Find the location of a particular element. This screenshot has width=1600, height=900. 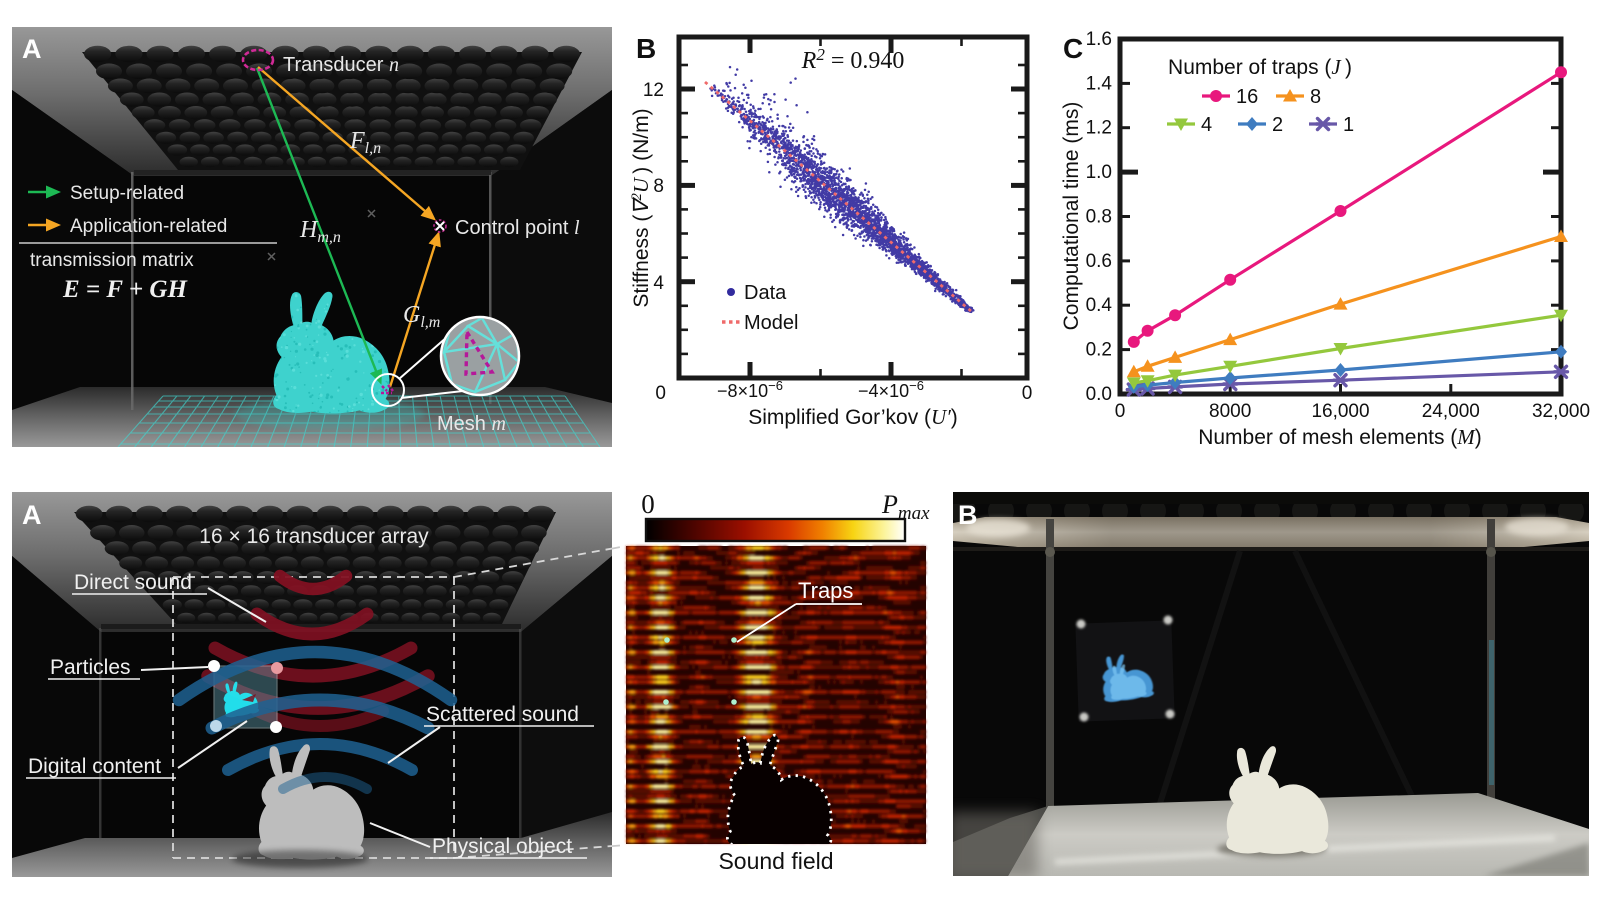

svg-text: Mesh m is located at coordinates (471, 424).